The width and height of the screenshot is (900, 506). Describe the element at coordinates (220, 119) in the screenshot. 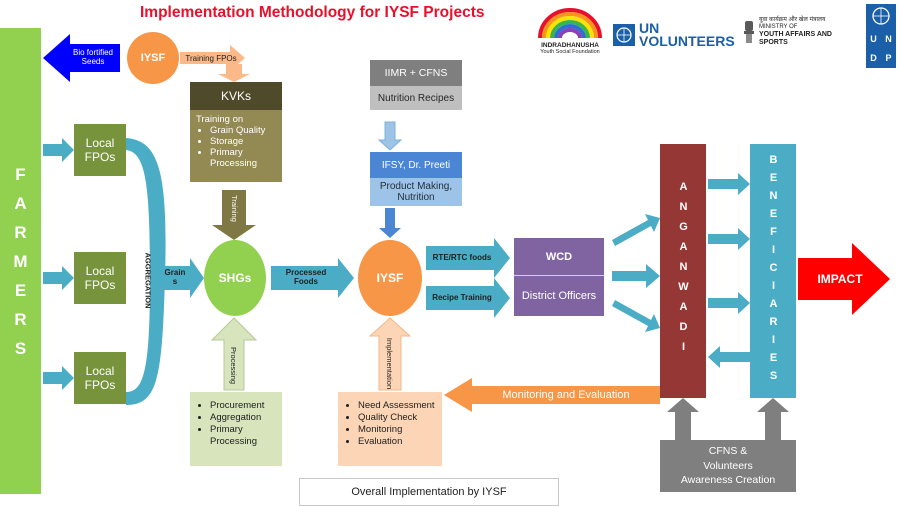

I see `kvks-intro: Training on` at that location.